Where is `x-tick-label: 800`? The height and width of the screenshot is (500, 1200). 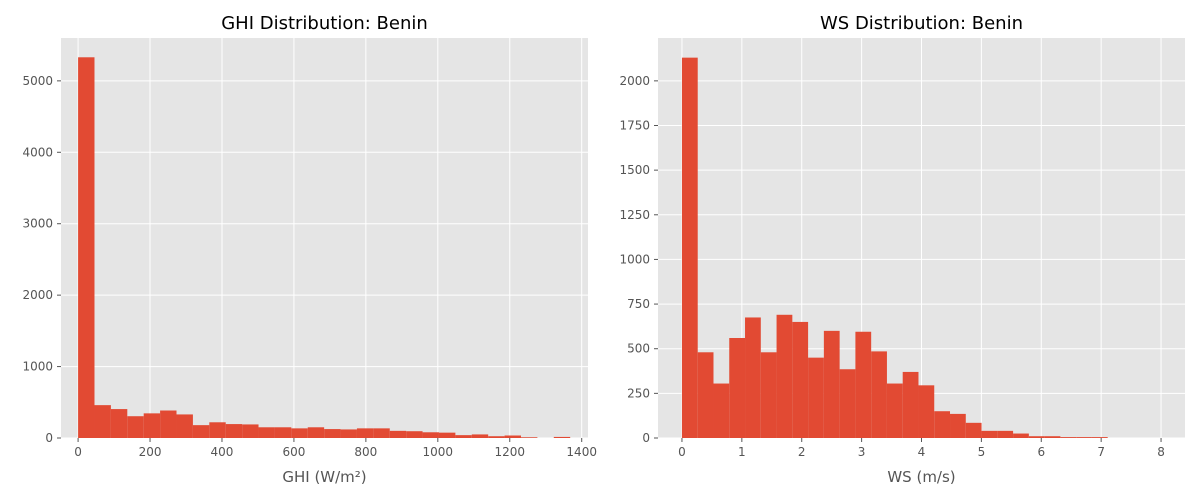
x-tick-label: 800 is located at coordinates (365, 452).